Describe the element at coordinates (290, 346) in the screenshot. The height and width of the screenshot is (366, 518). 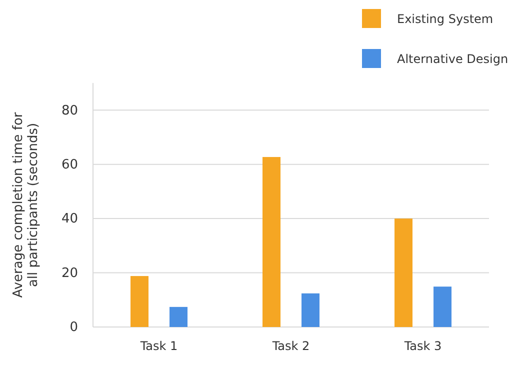
I see `x-tick-label: Task 2` at that location.